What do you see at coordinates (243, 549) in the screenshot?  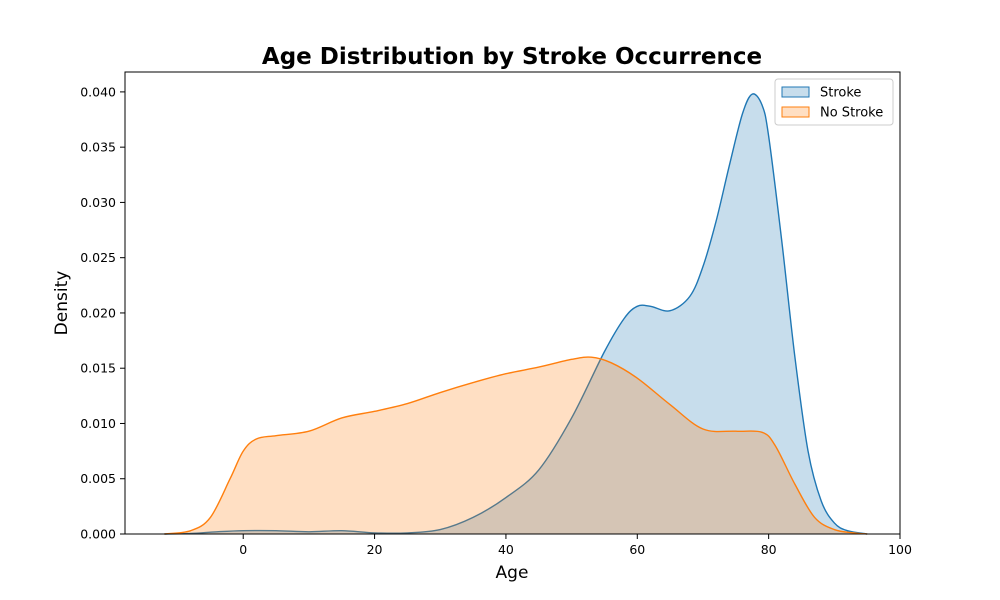 I see `x-tick-label: 0` at bounding box center [243, 549].